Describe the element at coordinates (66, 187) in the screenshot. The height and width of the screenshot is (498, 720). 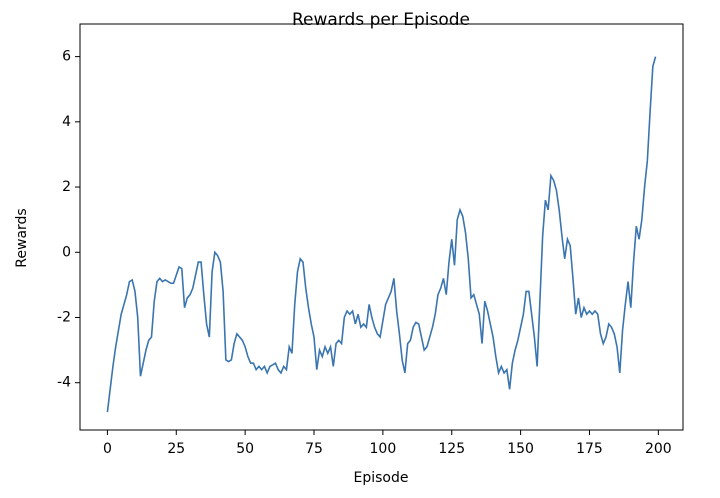
I see `y-tick-label: 2` at that location.